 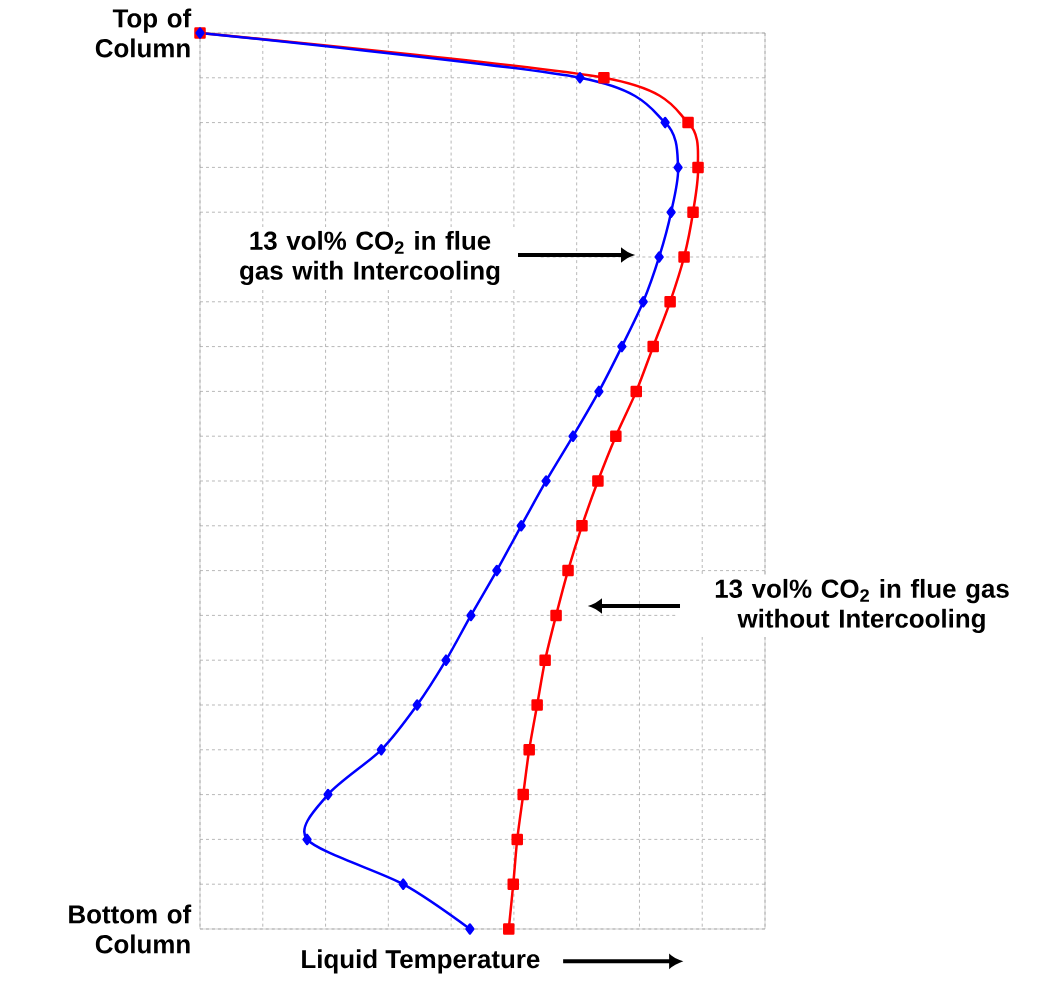 I want to click on annotation: 13 vol% CO$_{2}$ in flue gas with Intercooling, so click(x=370, y=258).